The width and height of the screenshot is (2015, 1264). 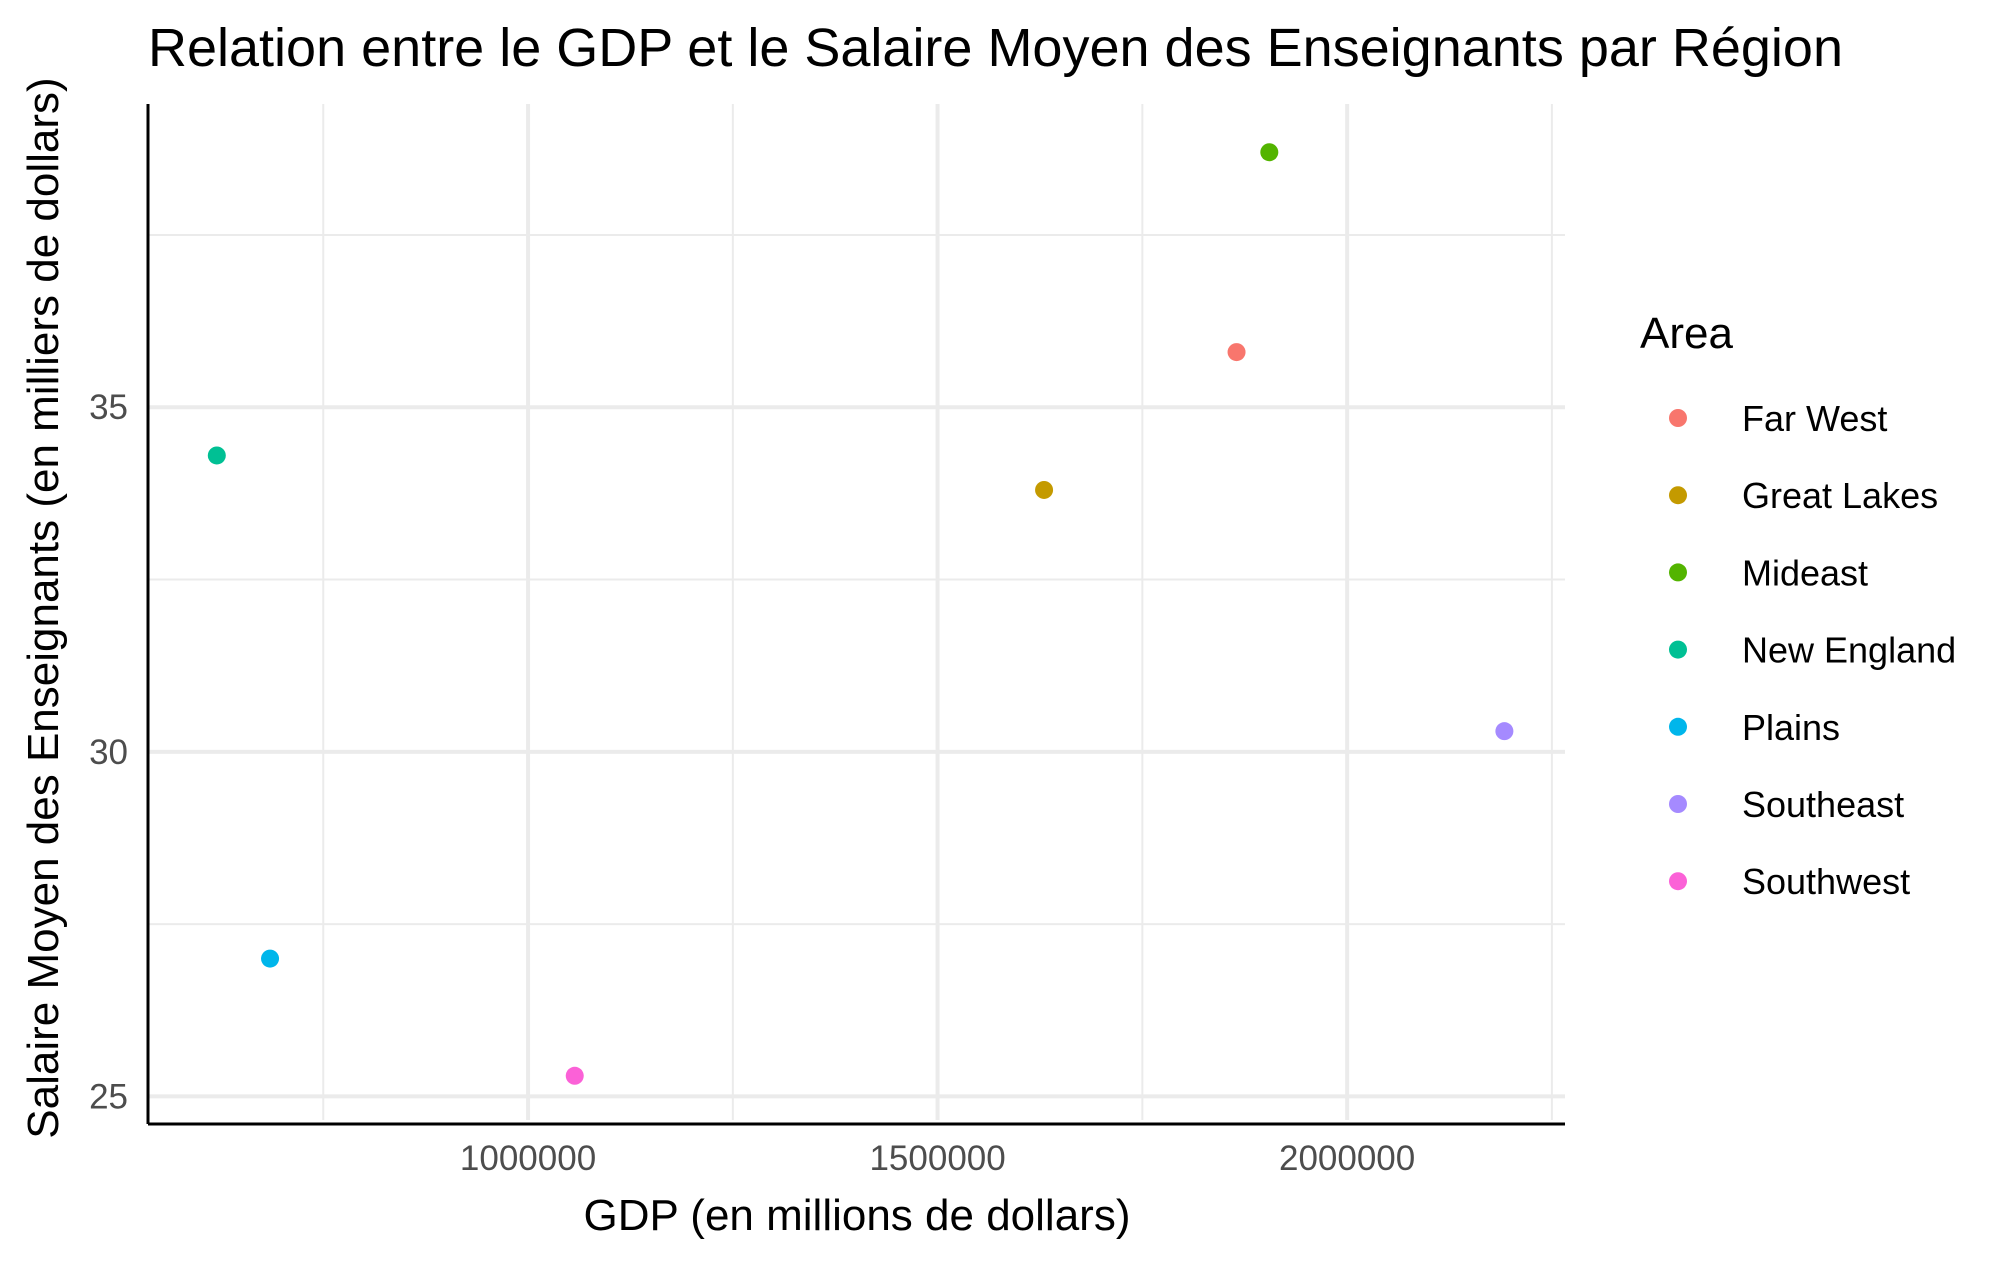 I want to click on legend-key-southeast, so click(x=1678, y=804).